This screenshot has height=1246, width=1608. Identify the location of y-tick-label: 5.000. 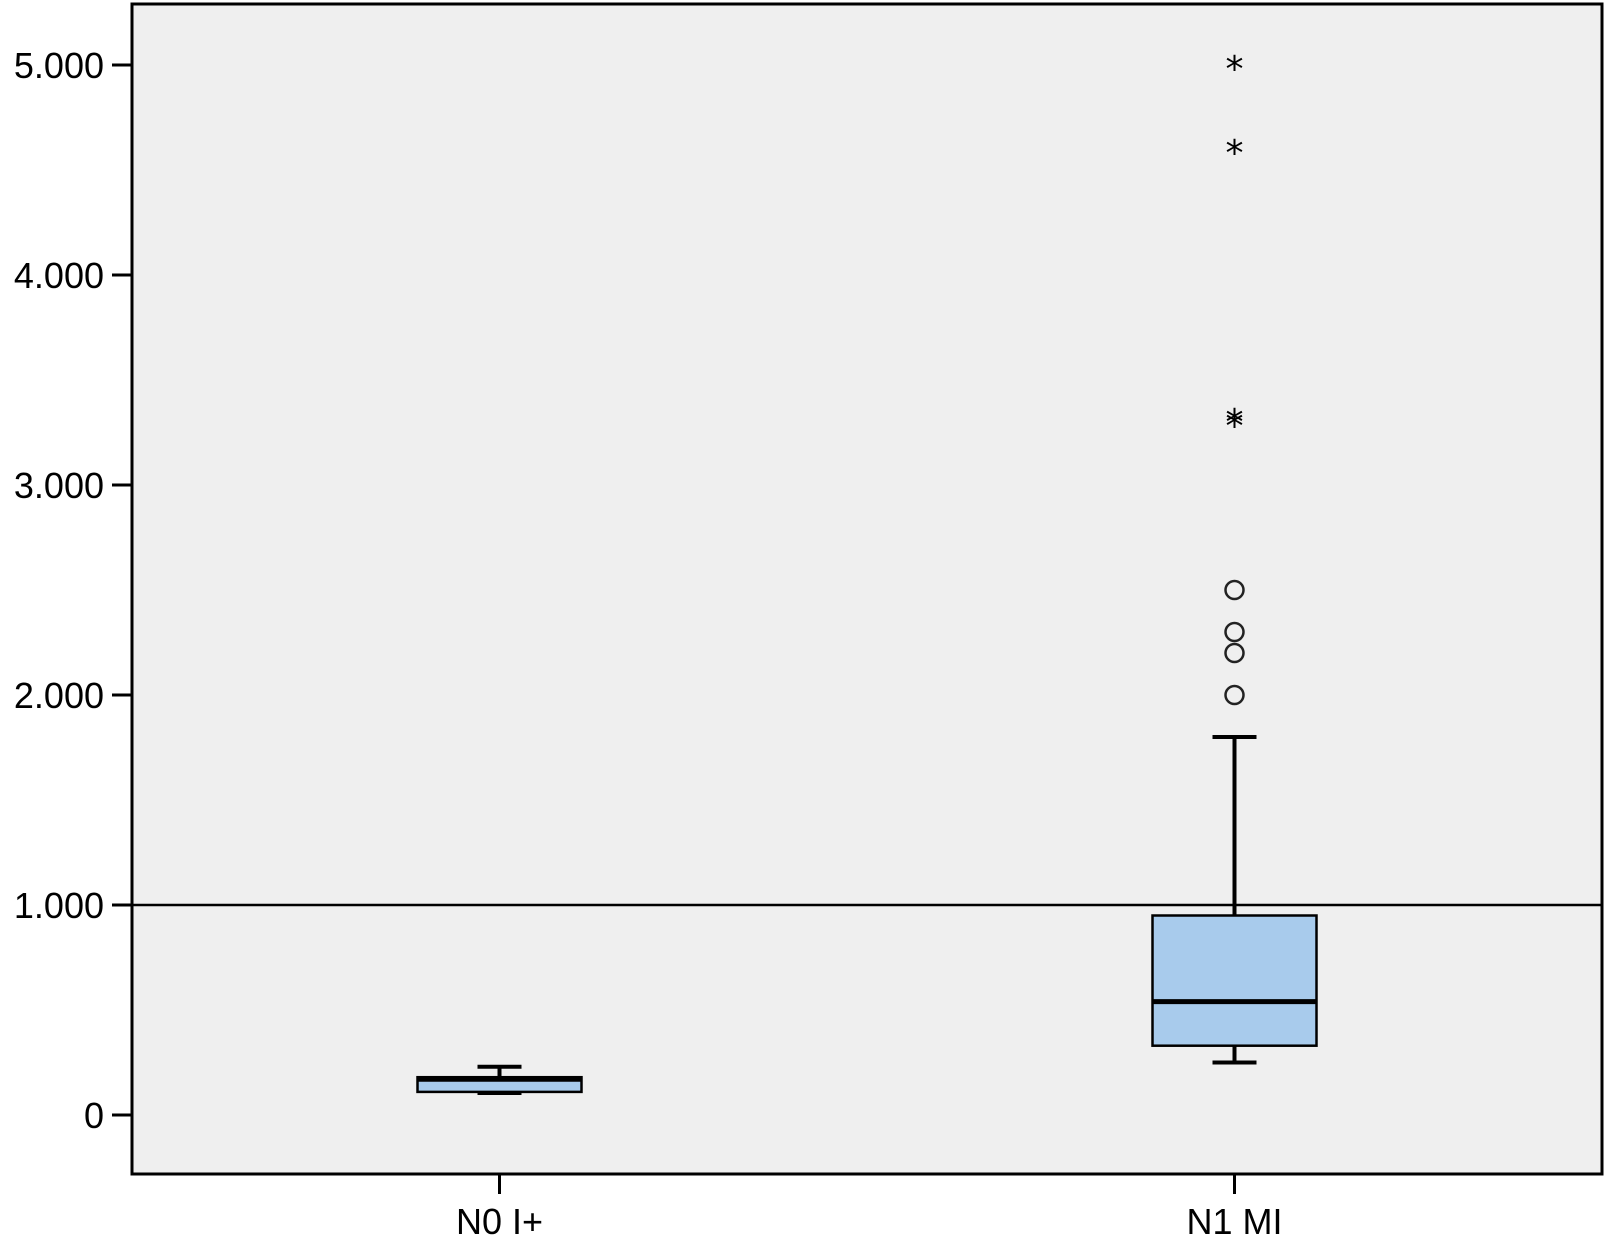
(59, 65).